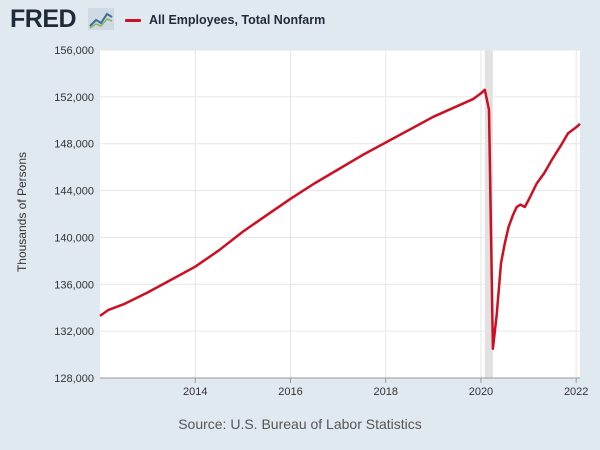  Describe the element at coordinates (74, 238) in the screenshot. I see `y-tick-label: 140,000` at that location.